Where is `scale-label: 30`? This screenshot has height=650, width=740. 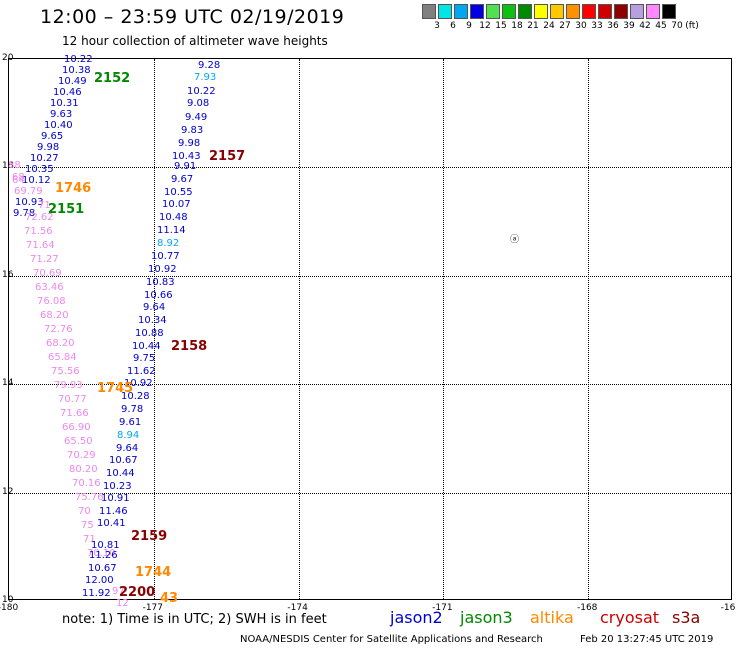 scale-label: 30 is located at coordinates (581, 26).